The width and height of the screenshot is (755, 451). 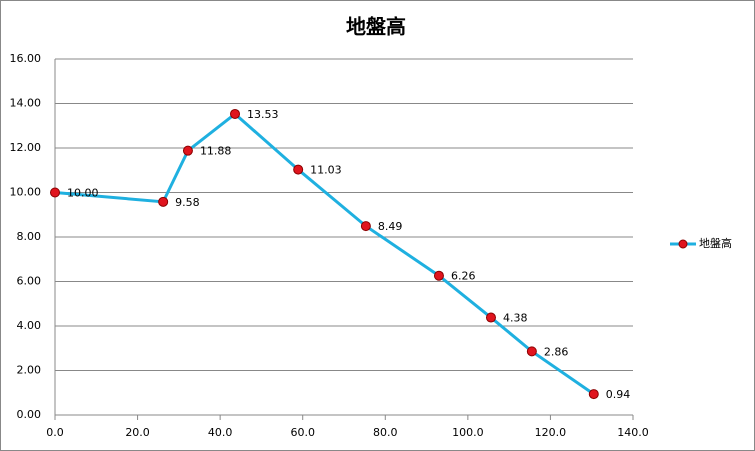 I want to click on data-label: 11.88, so click(x=216, y=151).